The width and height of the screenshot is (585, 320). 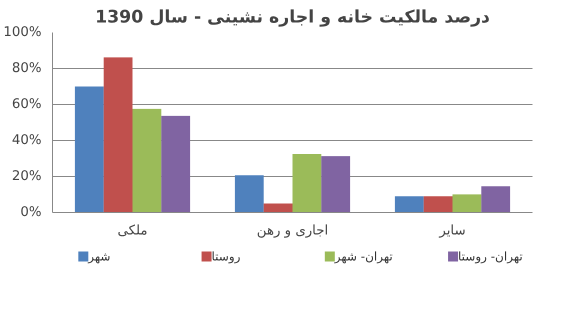 What do you see at coordinates (27, 68) in the screenshot?
I see `y-tick-label: 80%` at bounding box center [27, 68].